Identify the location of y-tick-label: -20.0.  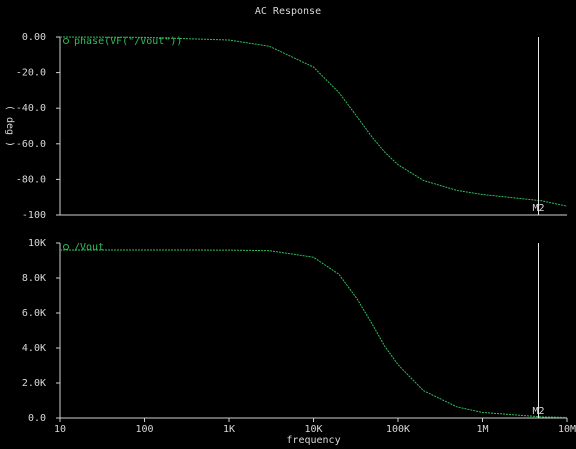
(31, 73).